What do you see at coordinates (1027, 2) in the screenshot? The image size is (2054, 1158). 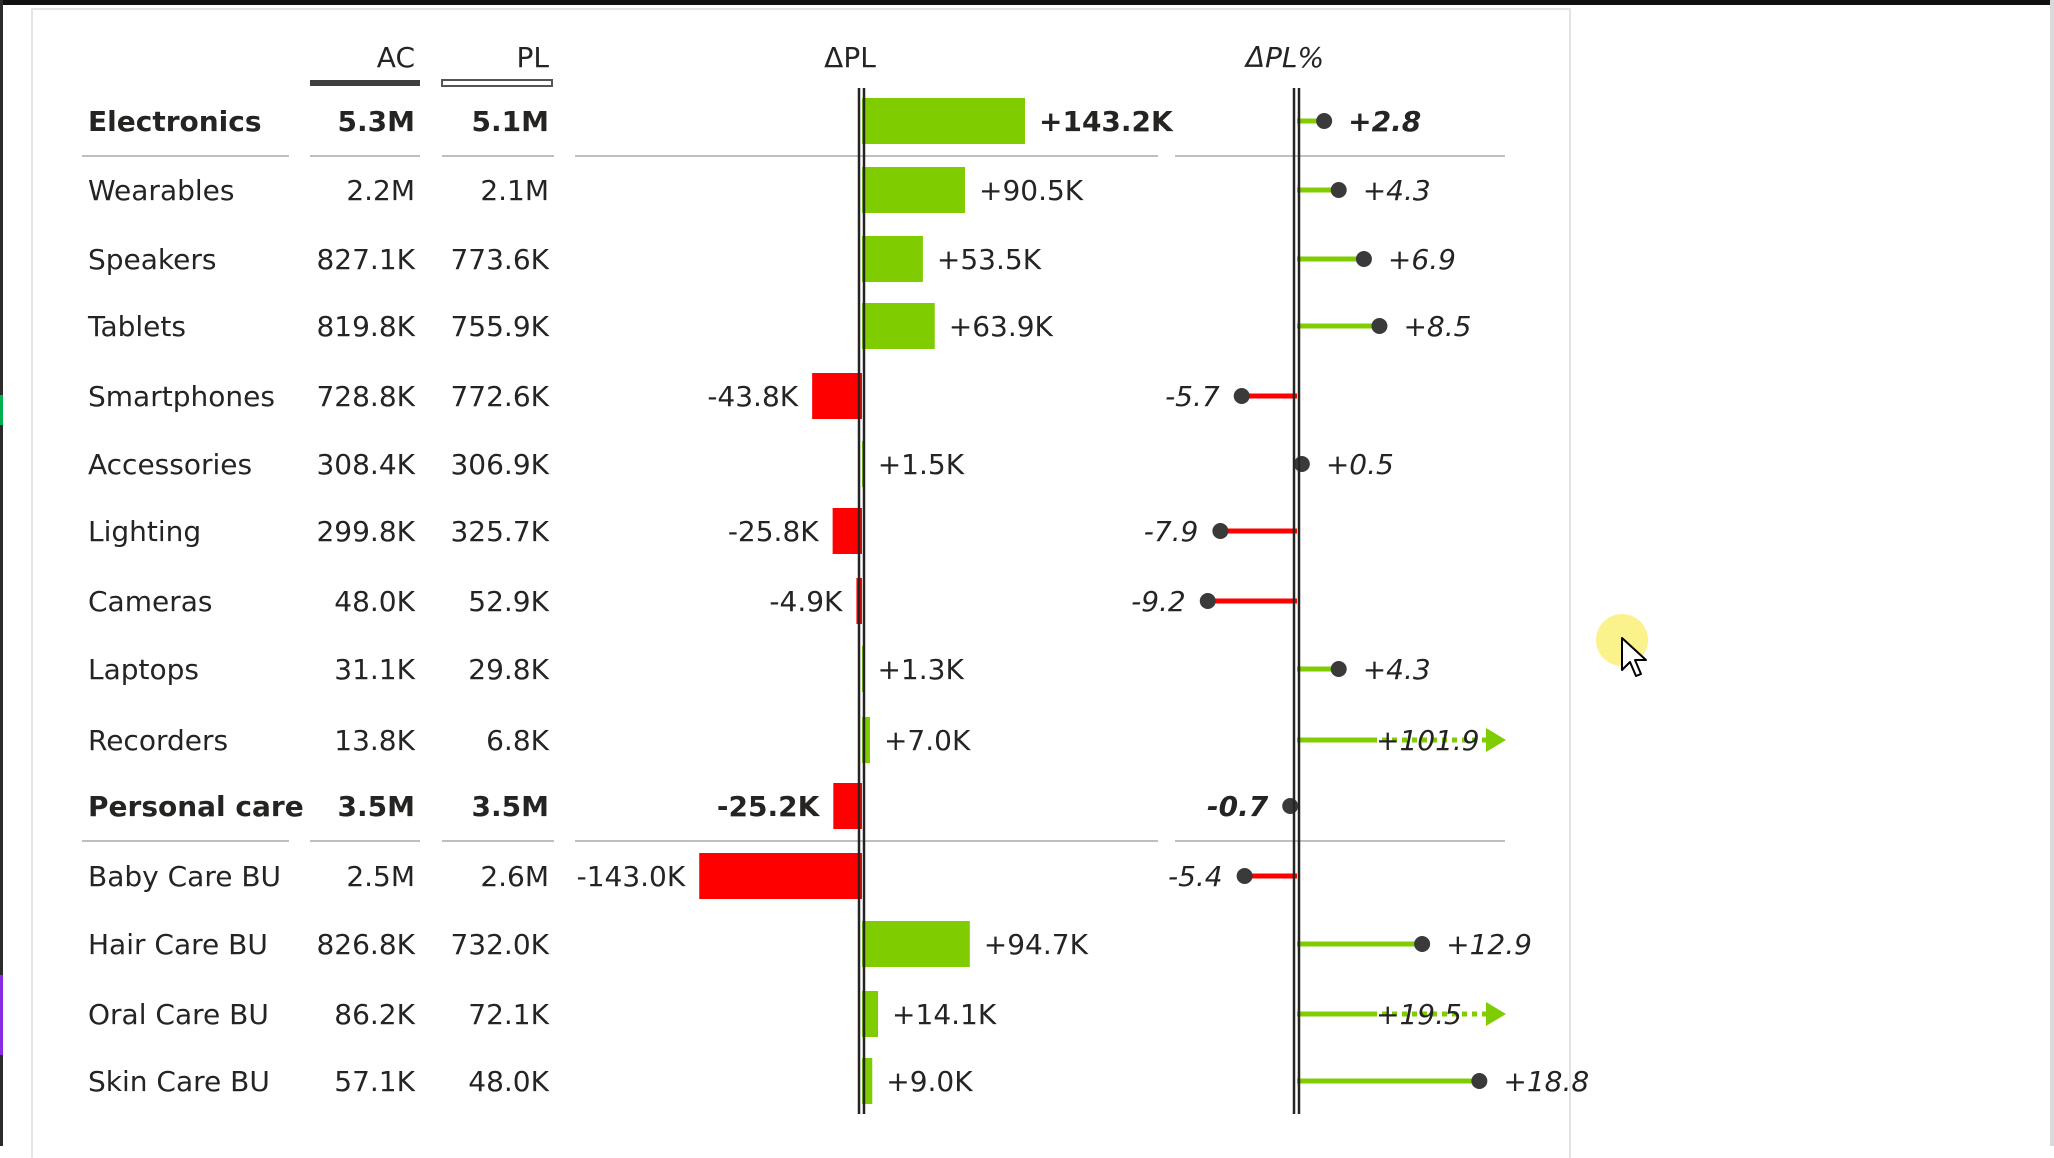 I see `screen-top-edge` at bounding box center [1027, 2].